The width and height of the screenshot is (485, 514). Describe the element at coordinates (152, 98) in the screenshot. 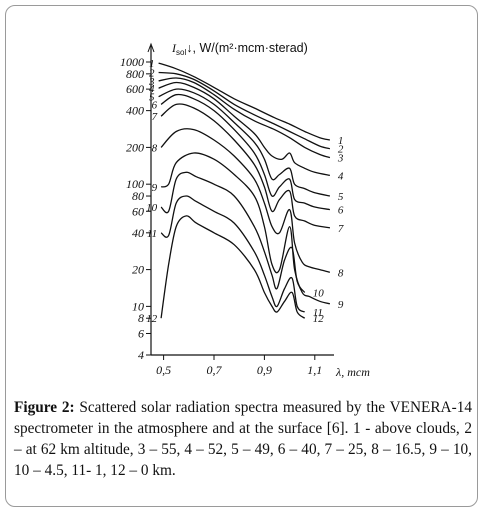

I see `curve-label-left-5: 5` at that location.